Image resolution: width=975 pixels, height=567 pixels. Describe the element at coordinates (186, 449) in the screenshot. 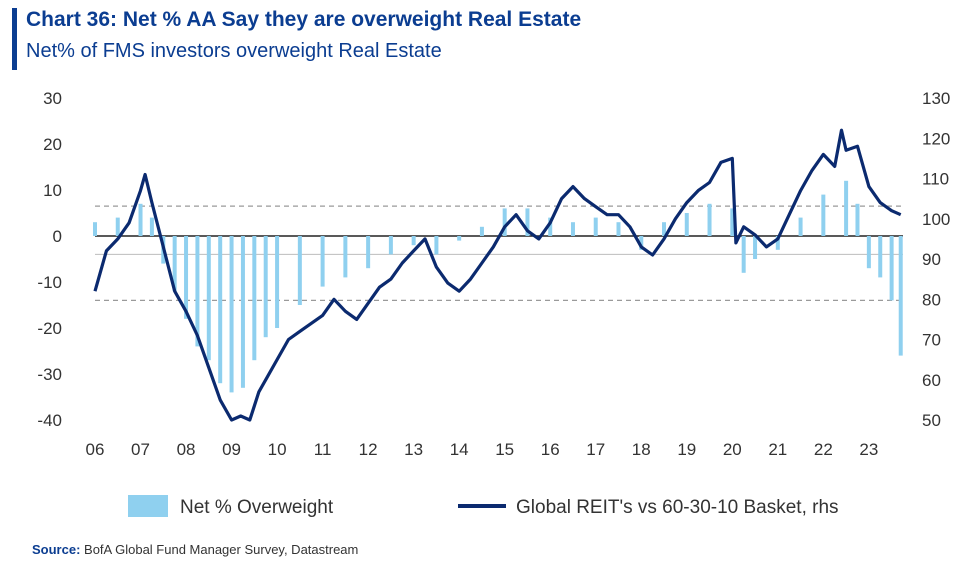

I see `x-tick-label: 08` at that location.